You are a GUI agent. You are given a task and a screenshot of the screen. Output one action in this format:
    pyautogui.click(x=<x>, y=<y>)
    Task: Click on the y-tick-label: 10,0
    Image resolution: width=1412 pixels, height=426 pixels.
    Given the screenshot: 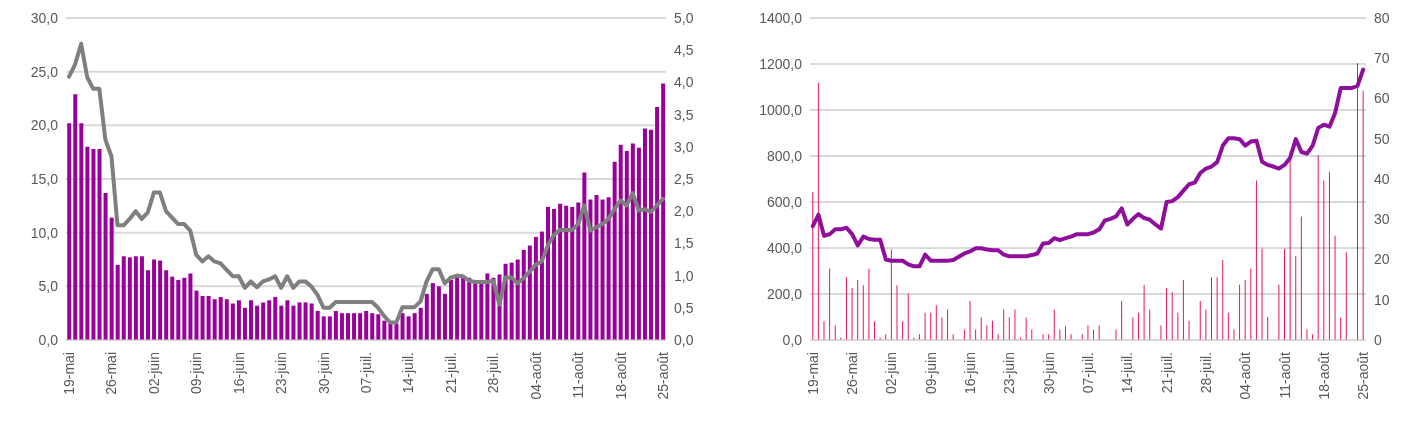 What is the action you would take?
    pyautogui.click(x=44, y=232)
    